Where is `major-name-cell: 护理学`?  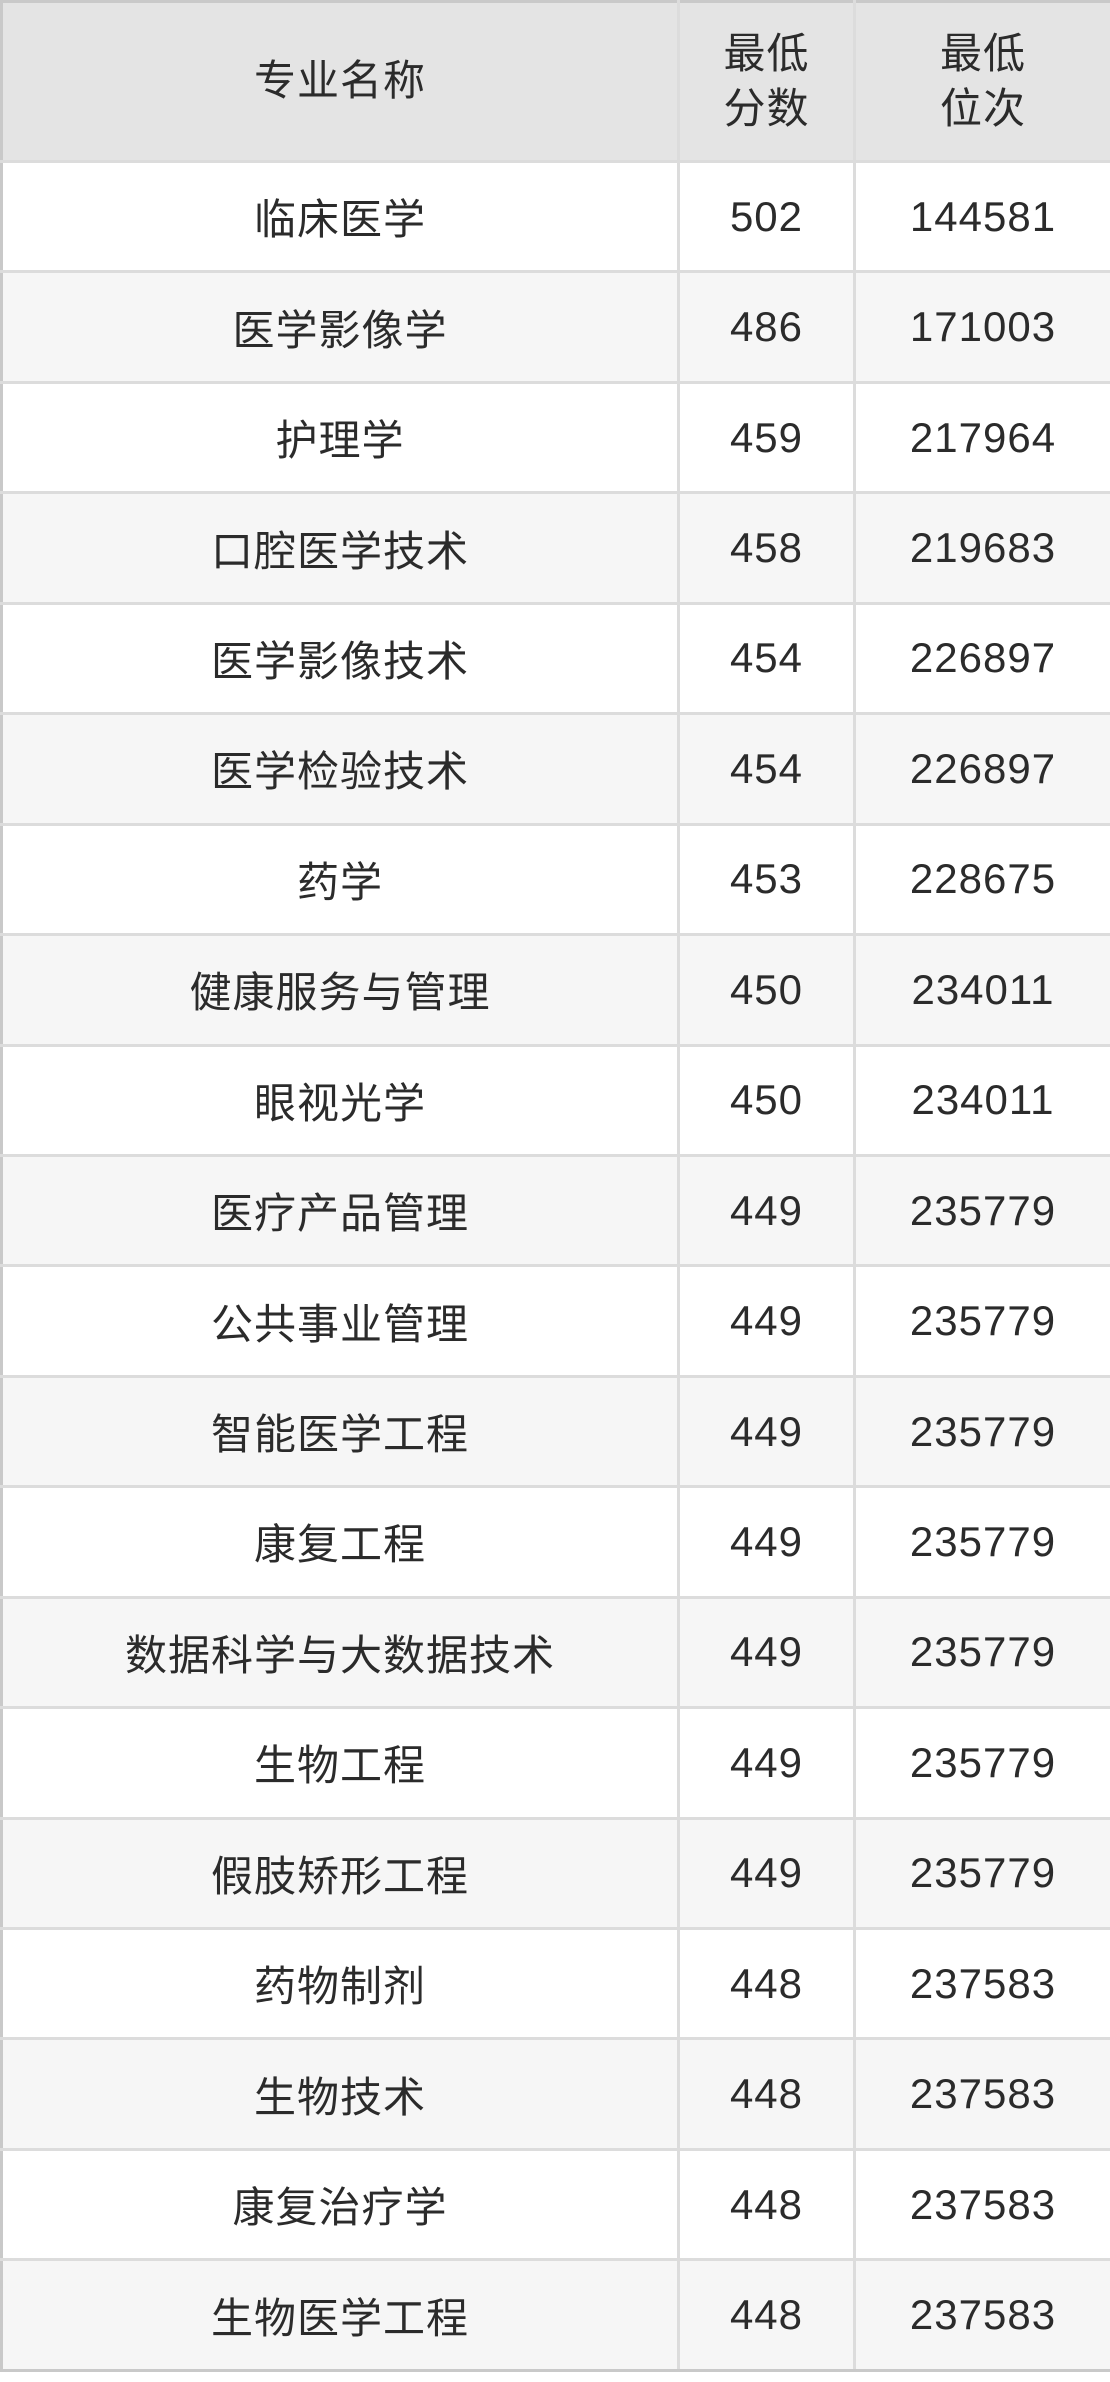
major-name-cell: 护理学 is located at coordinates (340, 437).